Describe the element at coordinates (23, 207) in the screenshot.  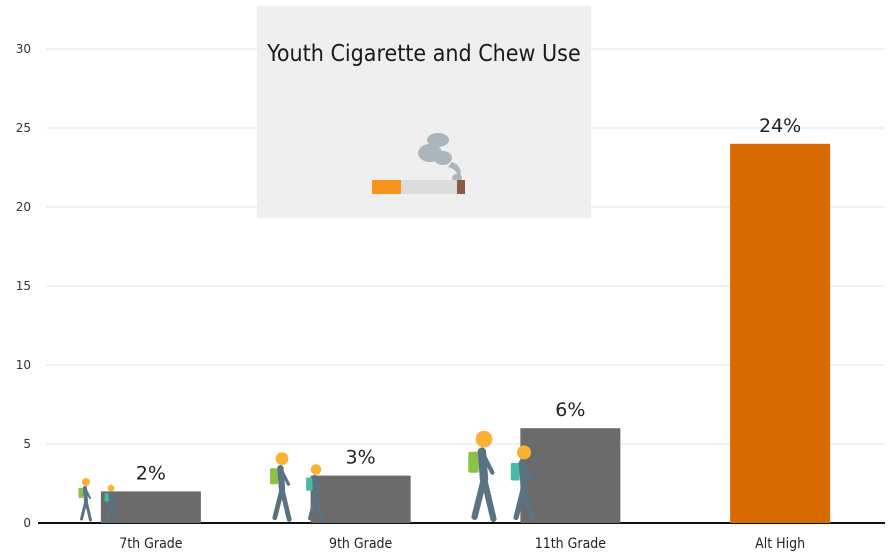
I see `y-tick-label: 20` at that location.